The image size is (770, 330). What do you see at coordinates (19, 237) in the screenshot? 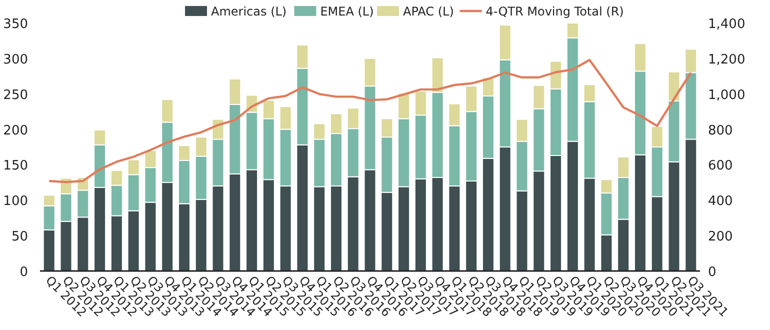
I see `y-tick-label: 50` at bounding box center [19, 237].